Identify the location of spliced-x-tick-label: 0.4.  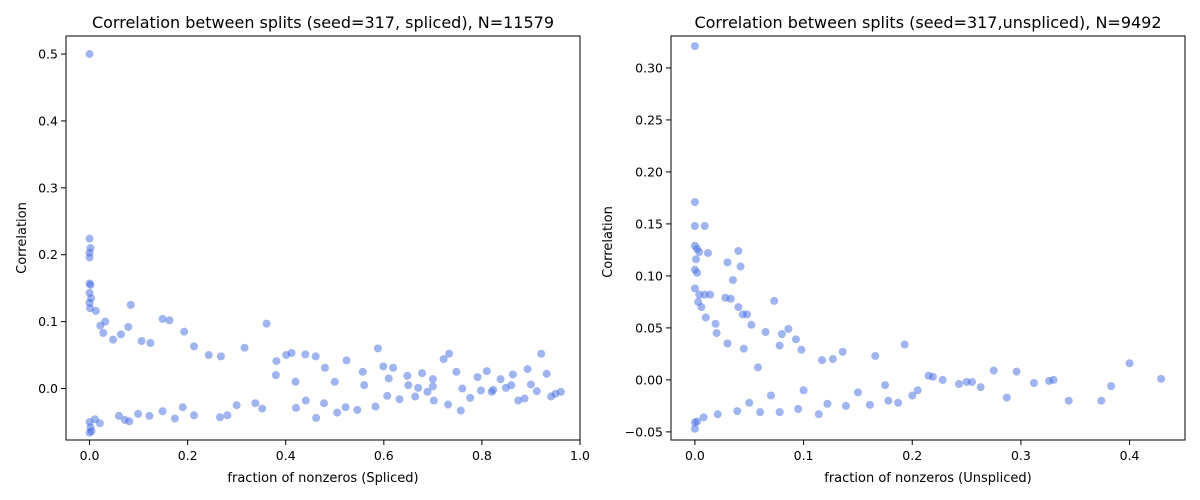
(286, 455).